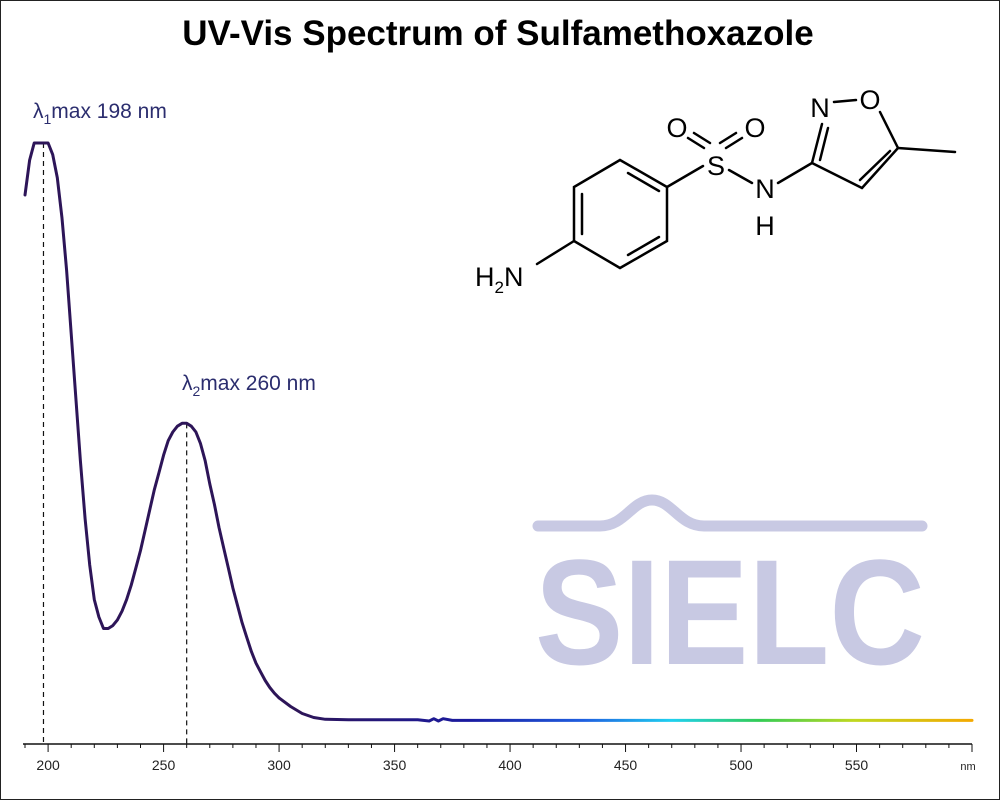  Describe the element at coordinates (765, 189) in the screenshot. I see `sulfonamide-nitrogen: N` at that location.